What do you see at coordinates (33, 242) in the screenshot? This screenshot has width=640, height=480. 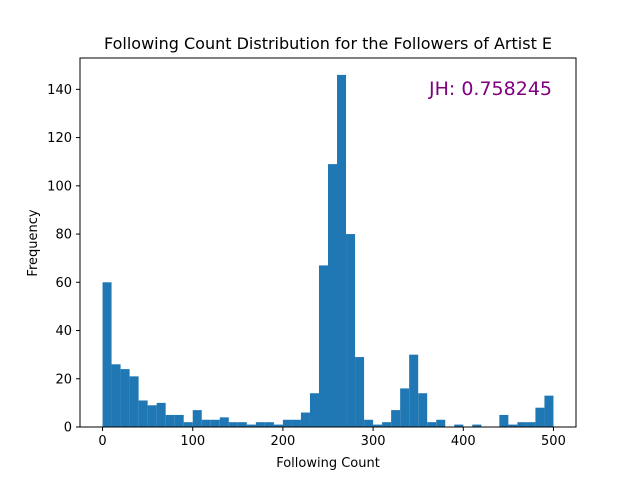 I see `y-axis-label: Frequency` at bounding box center [33, 242].